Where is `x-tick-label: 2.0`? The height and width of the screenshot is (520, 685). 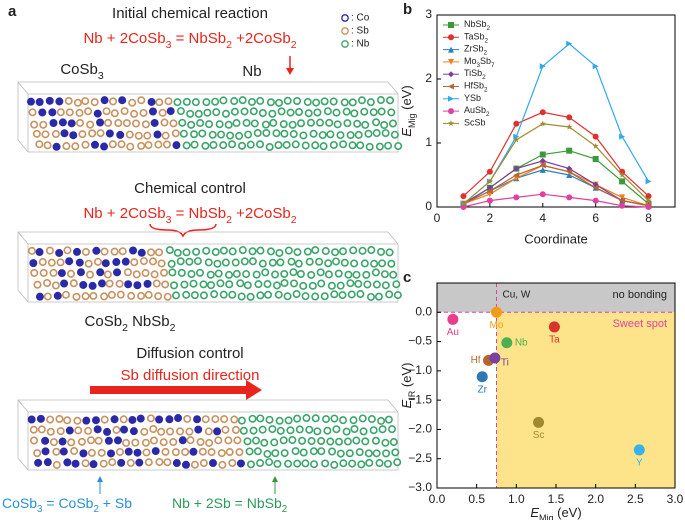
x-tick-label: 2.0 is located at coordinates (595, 499).